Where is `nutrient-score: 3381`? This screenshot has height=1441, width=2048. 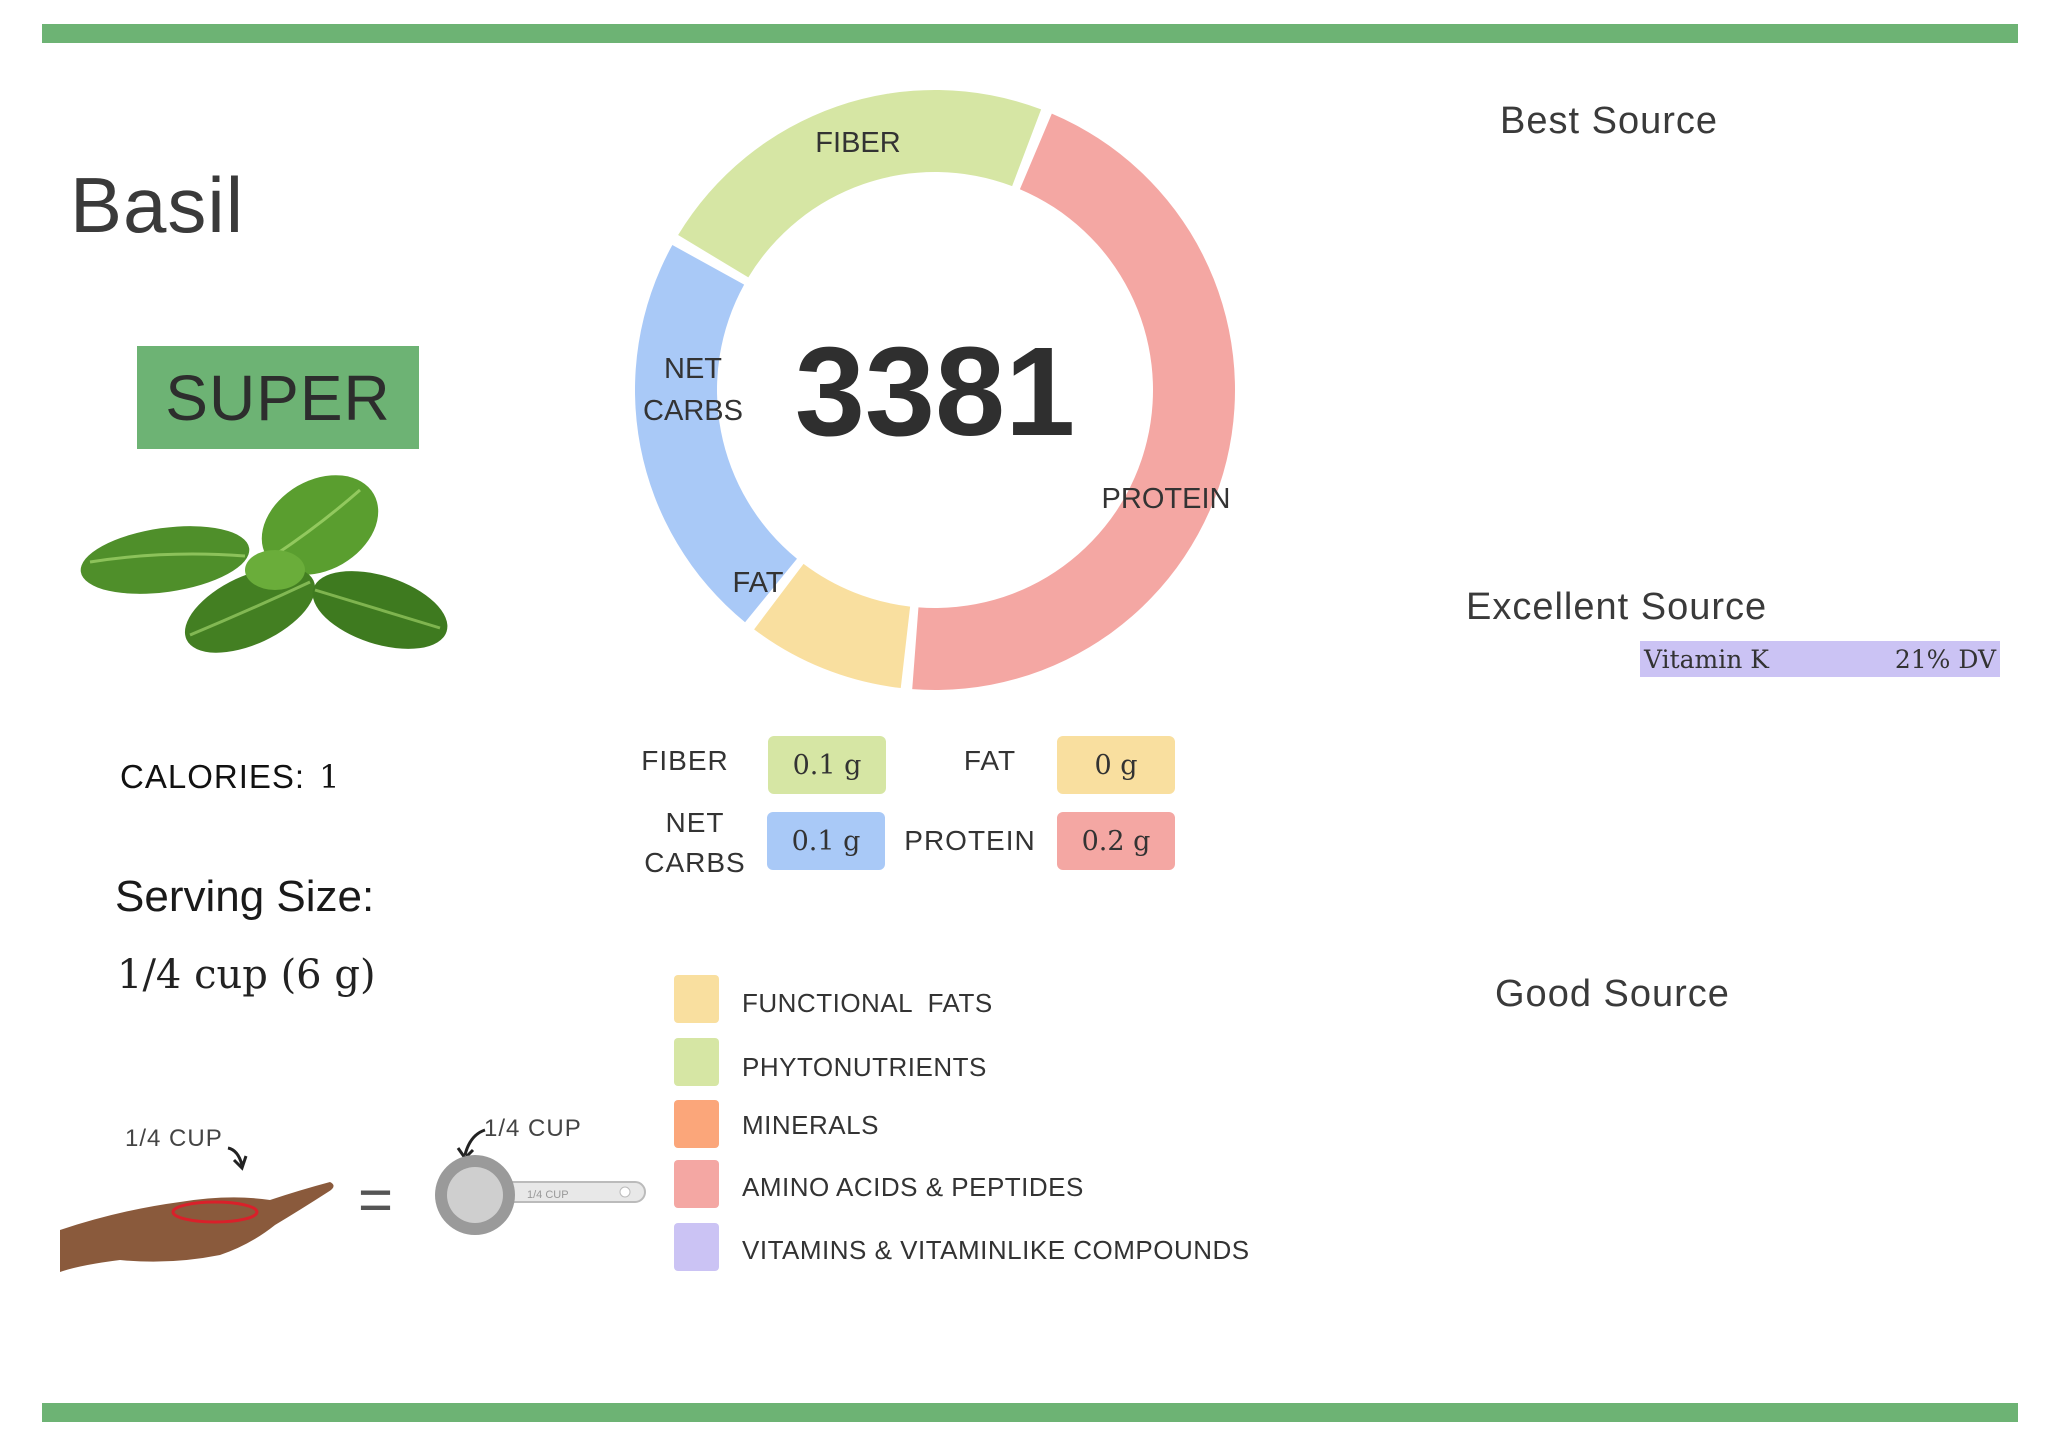 nutrient-score: 3381 is located at coordinates (935, 391).